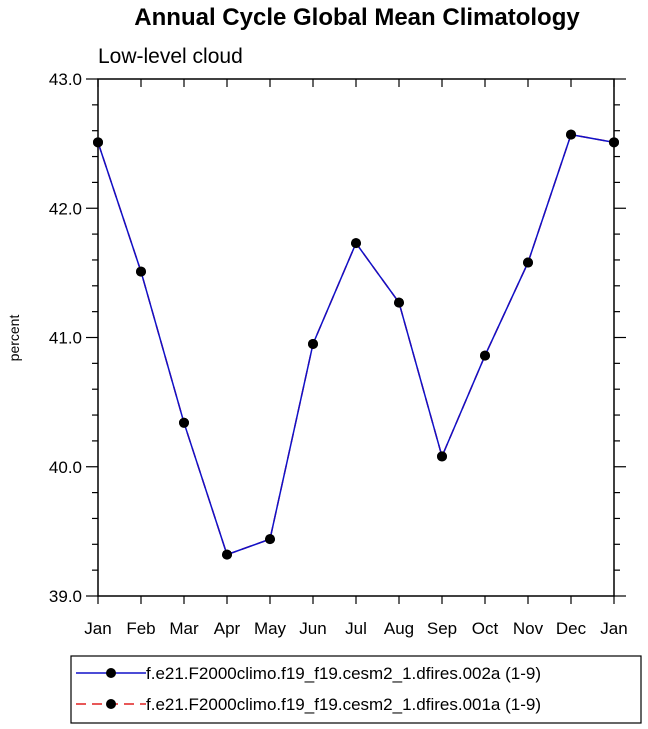 The width and height of the screenshot is (648, 729). What do you see at coordinates (528, 628) in the screenshot?
I see `x-tick-label: Nov` at bounding box center [528, 628].